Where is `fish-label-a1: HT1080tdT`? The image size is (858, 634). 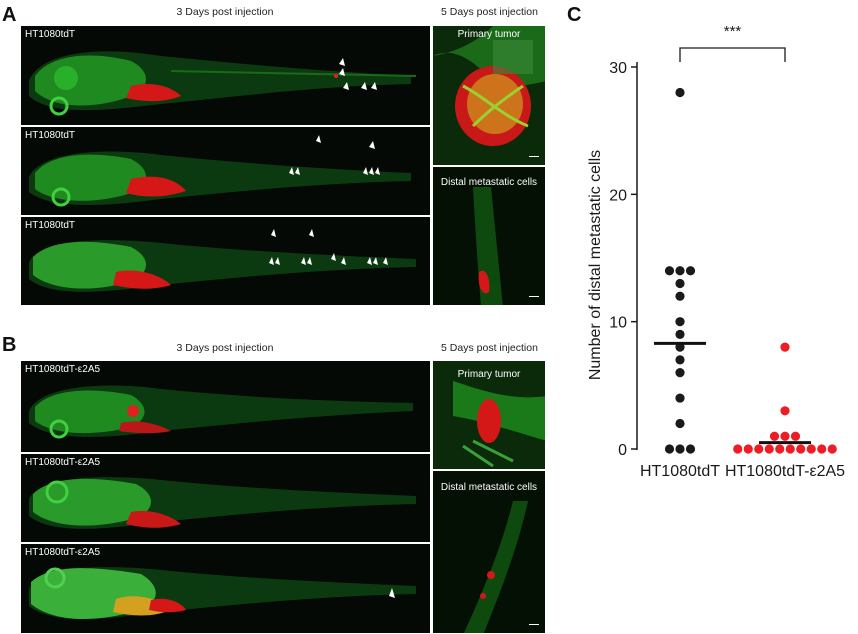
fish-label-a1: HT1080tdT is located at coordinates (50, 34).